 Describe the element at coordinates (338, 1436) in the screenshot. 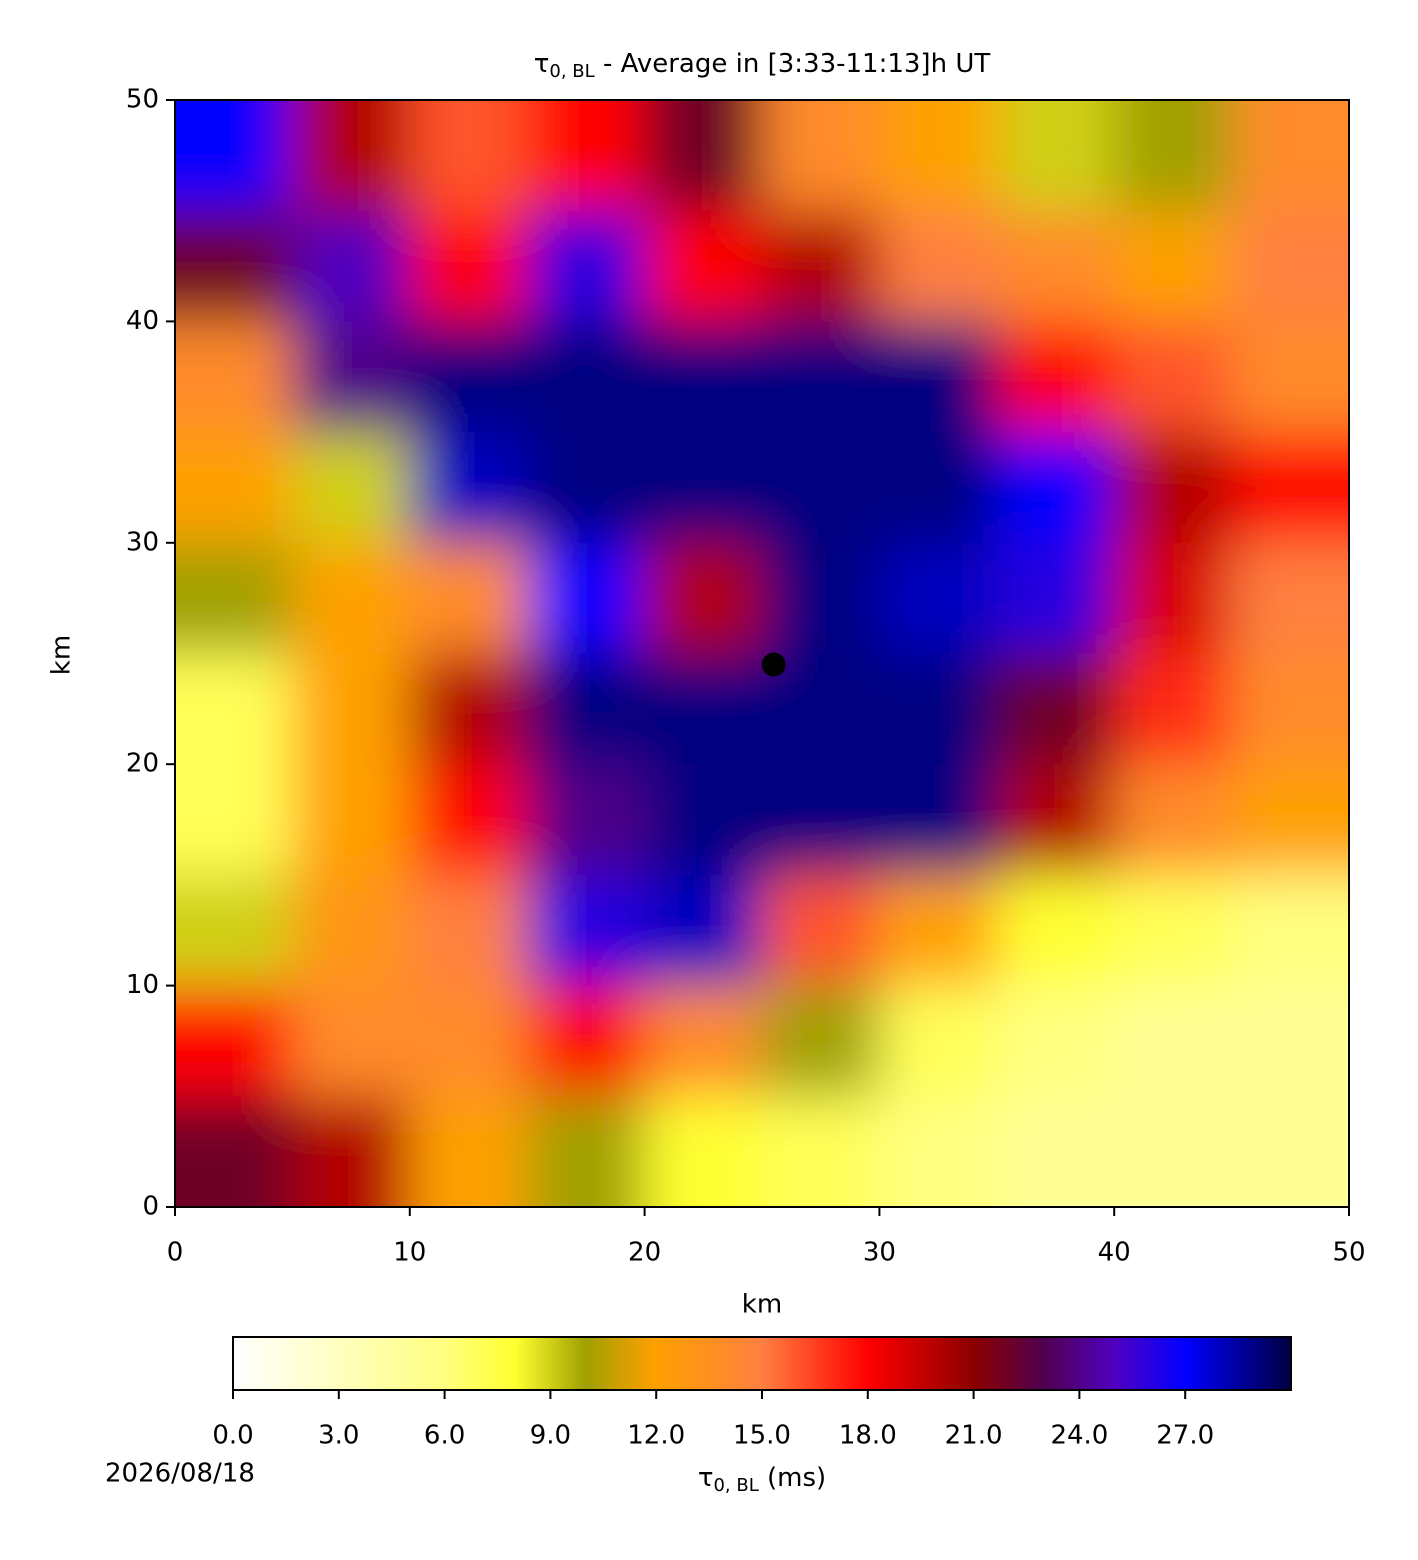

I see `colorbar-tick-label: 3.0` at that location.